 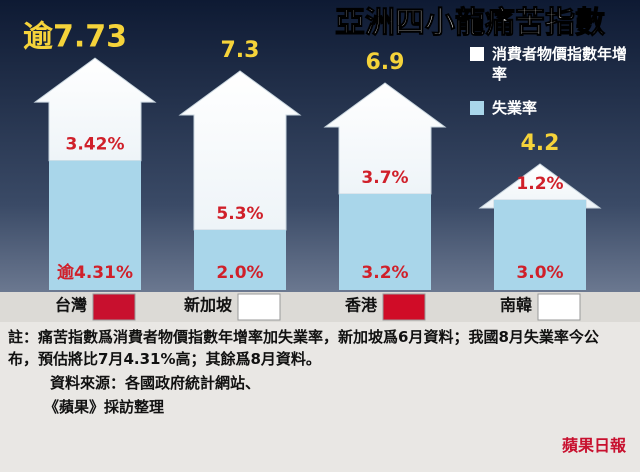 What do you see at coordinates (540, 143) in the screenshot?
I see `total-label: 4.2` at bounding box center [540, 143].